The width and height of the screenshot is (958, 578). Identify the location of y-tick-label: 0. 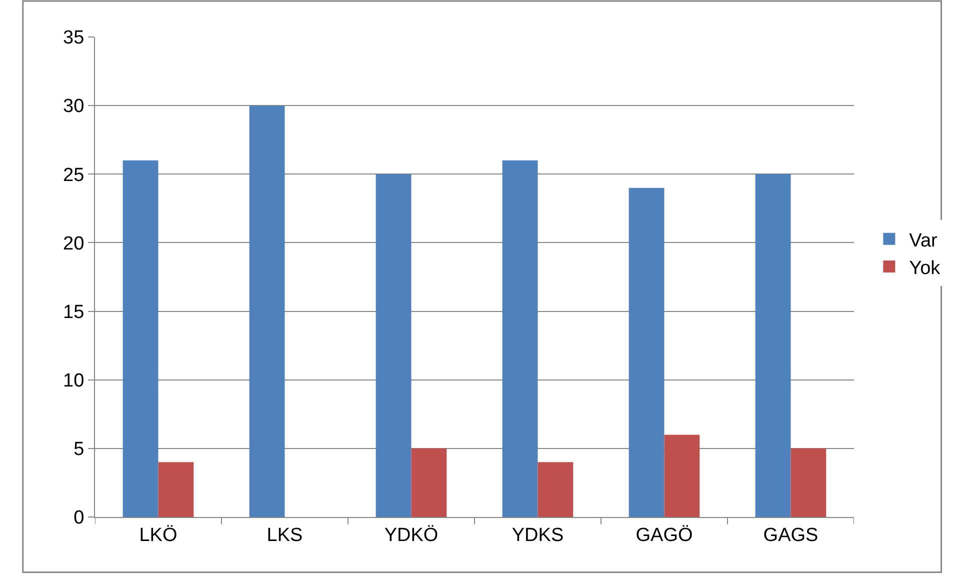
(79, 518).